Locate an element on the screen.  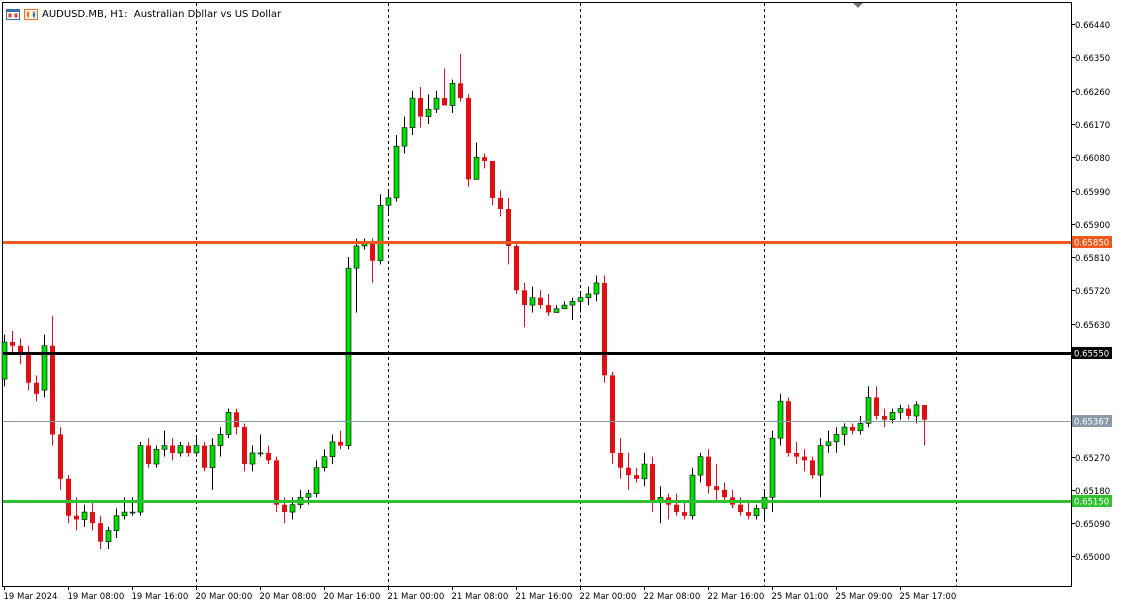
support-price-label: 0.65150 is located at coordinates (1091, 503).